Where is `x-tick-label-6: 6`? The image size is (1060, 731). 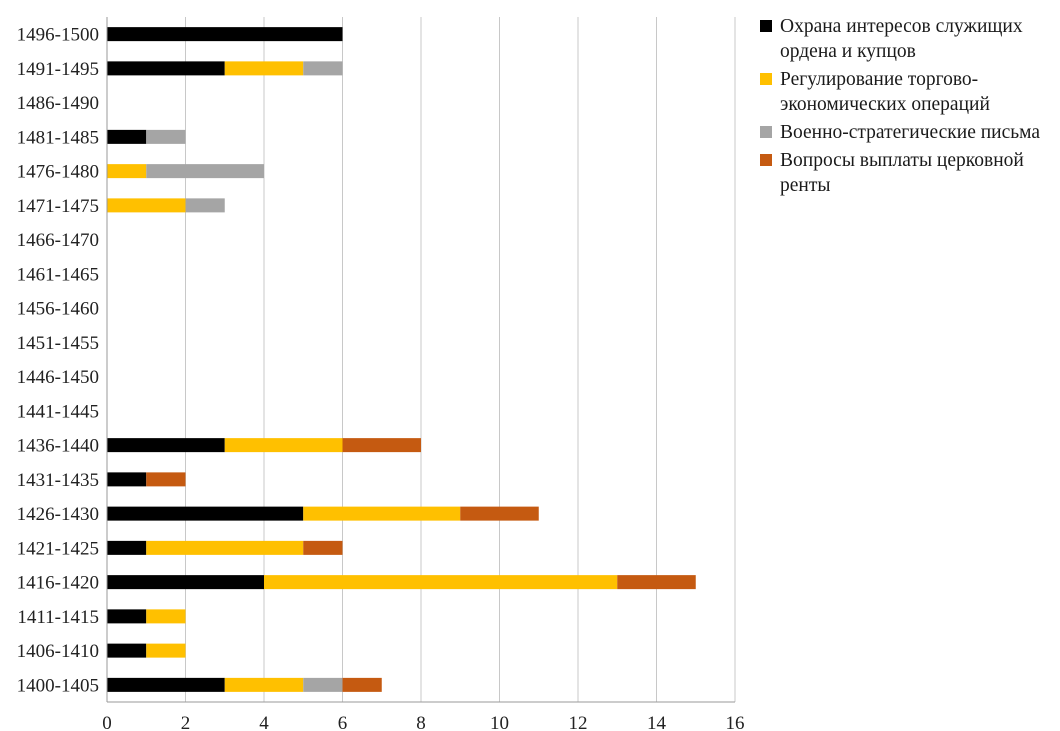 x-tick-label-6: 6 is located at coordinates (343, 722).